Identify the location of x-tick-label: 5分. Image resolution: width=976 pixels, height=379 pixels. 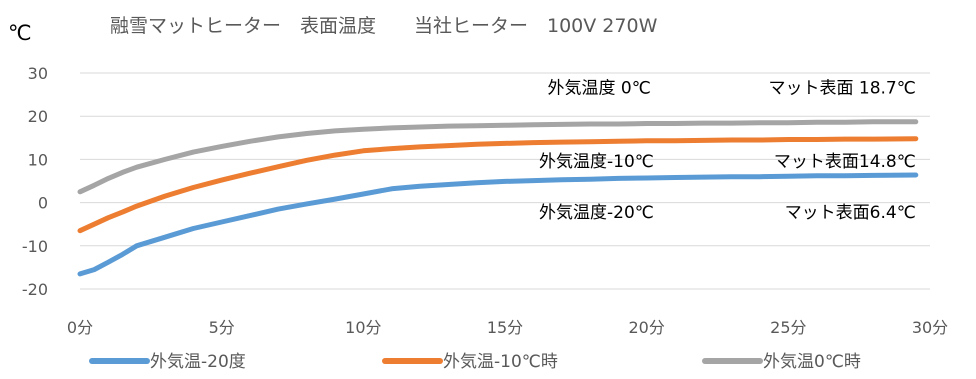
(222, 327).